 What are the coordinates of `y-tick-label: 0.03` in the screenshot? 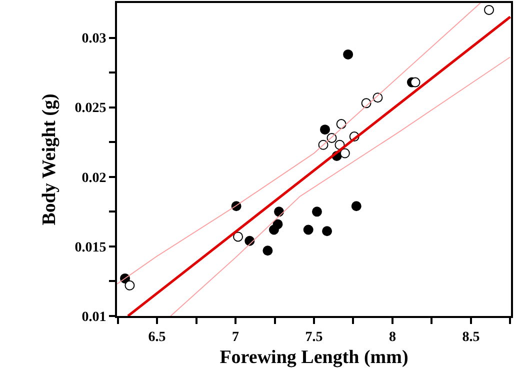 It's located at (94, 39).